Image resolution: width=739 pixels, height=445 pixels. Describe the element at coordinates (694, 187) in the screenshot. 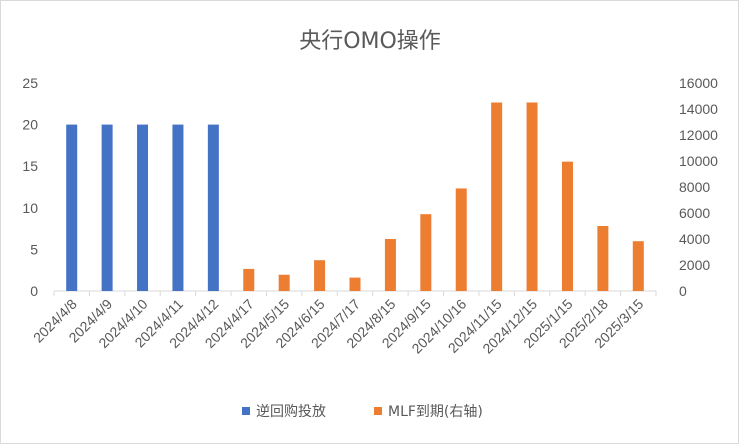

I see `y-right-tick-label: 8000` at that location.